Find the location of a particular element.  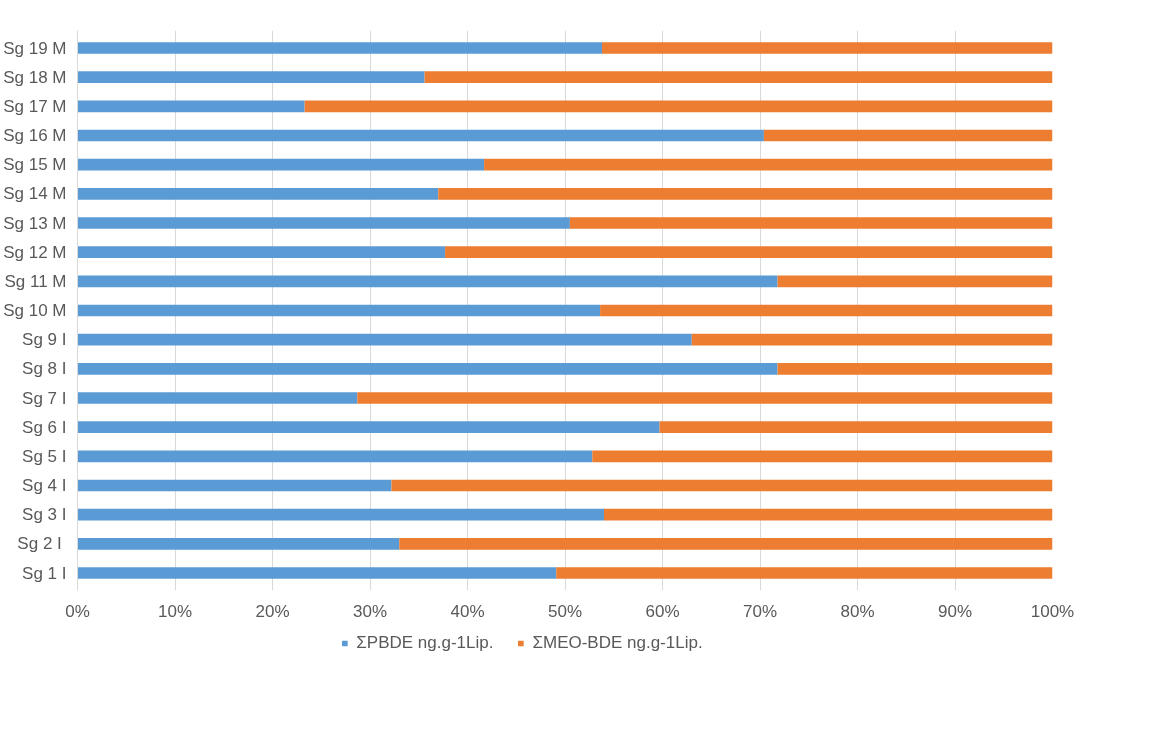

y-tick-label: Sg 17 M is located at coordinates (35, 106).